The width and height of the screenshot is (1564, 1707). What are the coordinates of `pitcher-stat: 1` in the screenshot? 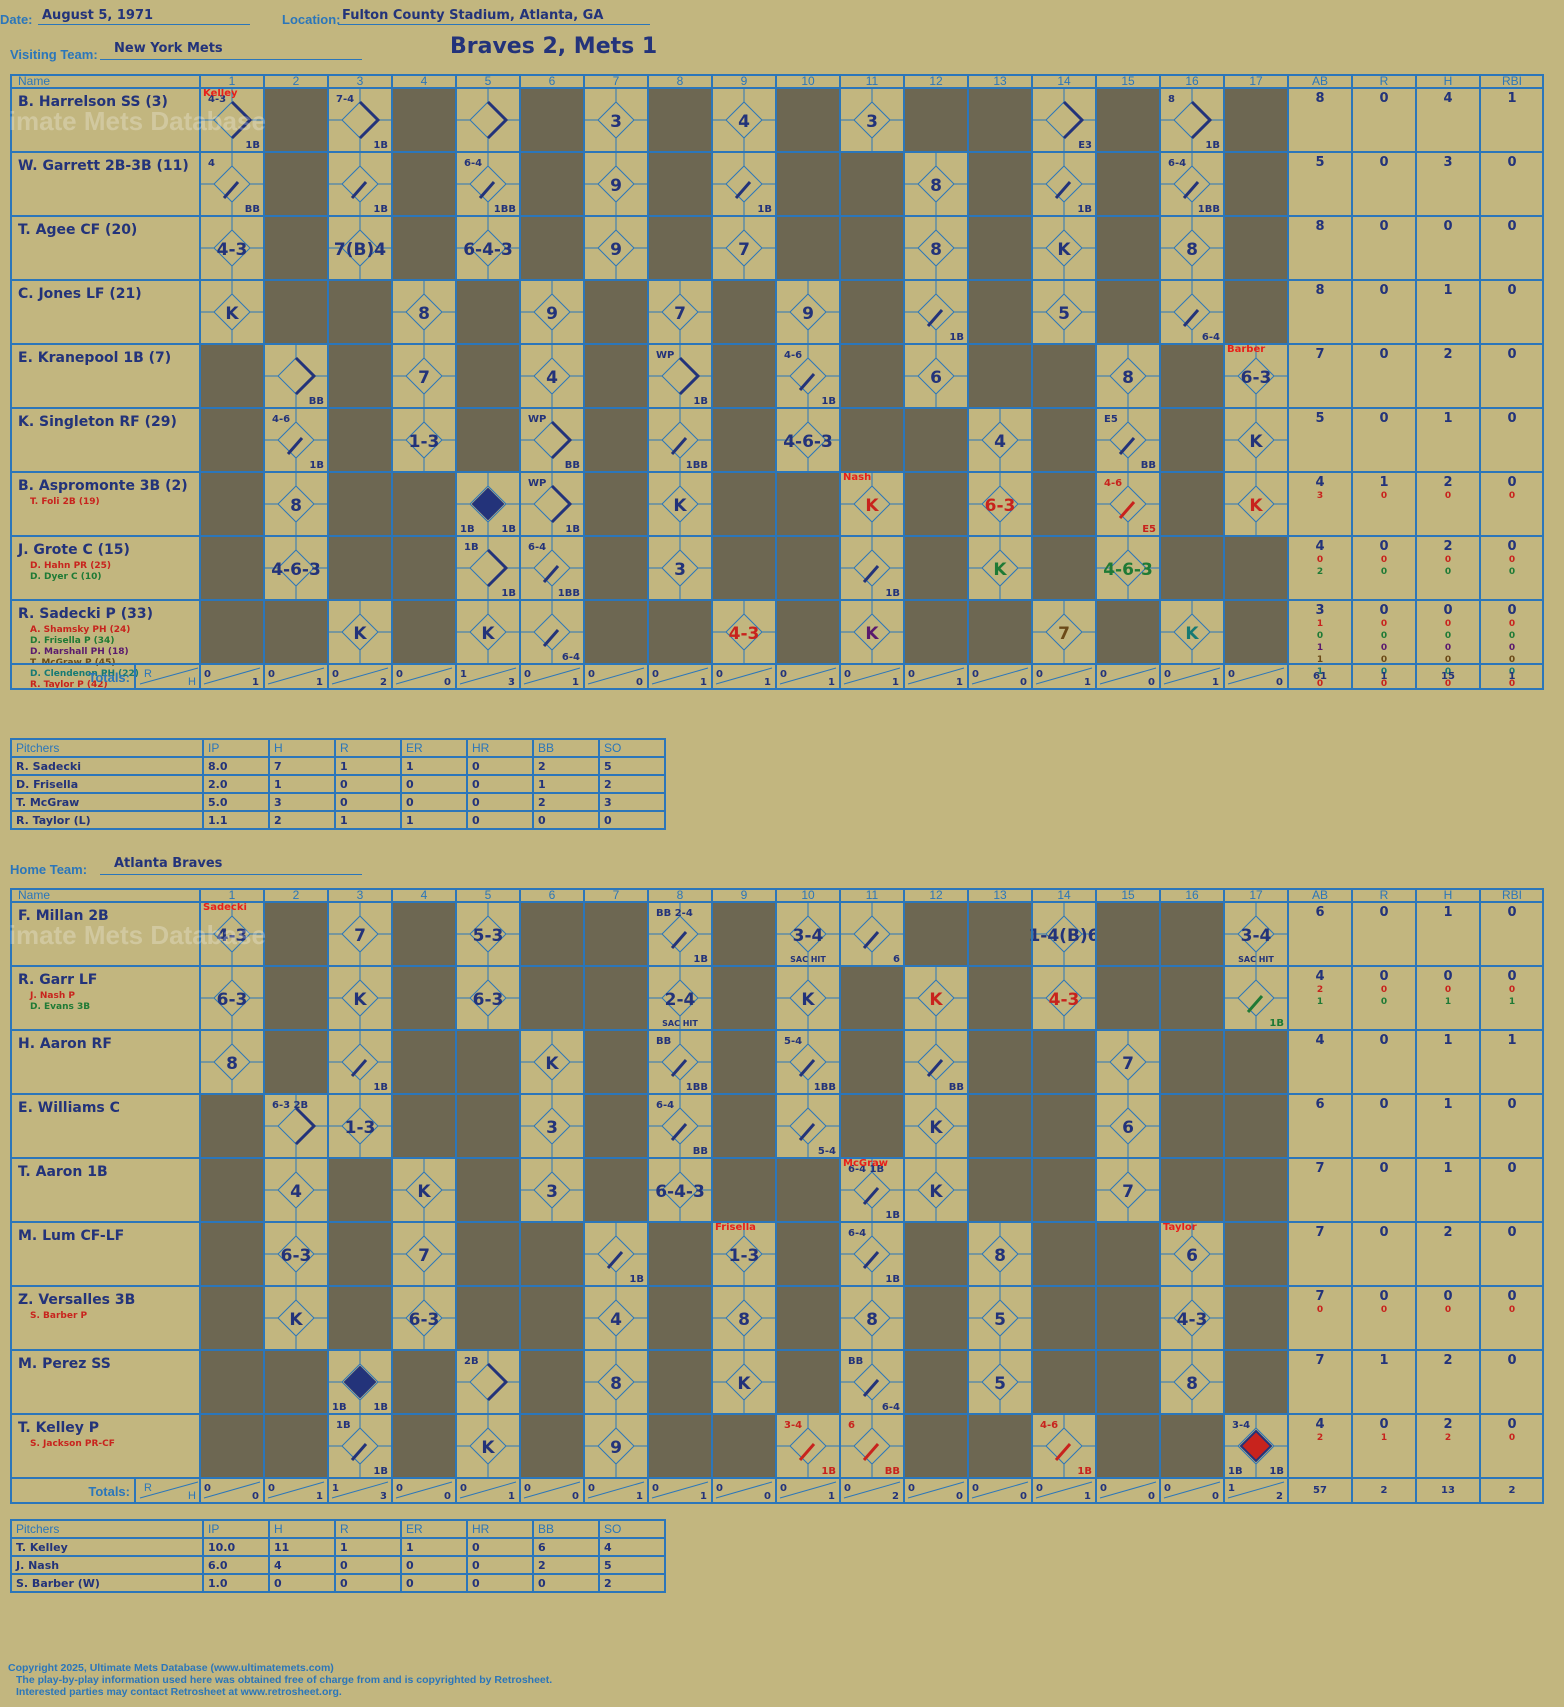 It's located at (302, 784).